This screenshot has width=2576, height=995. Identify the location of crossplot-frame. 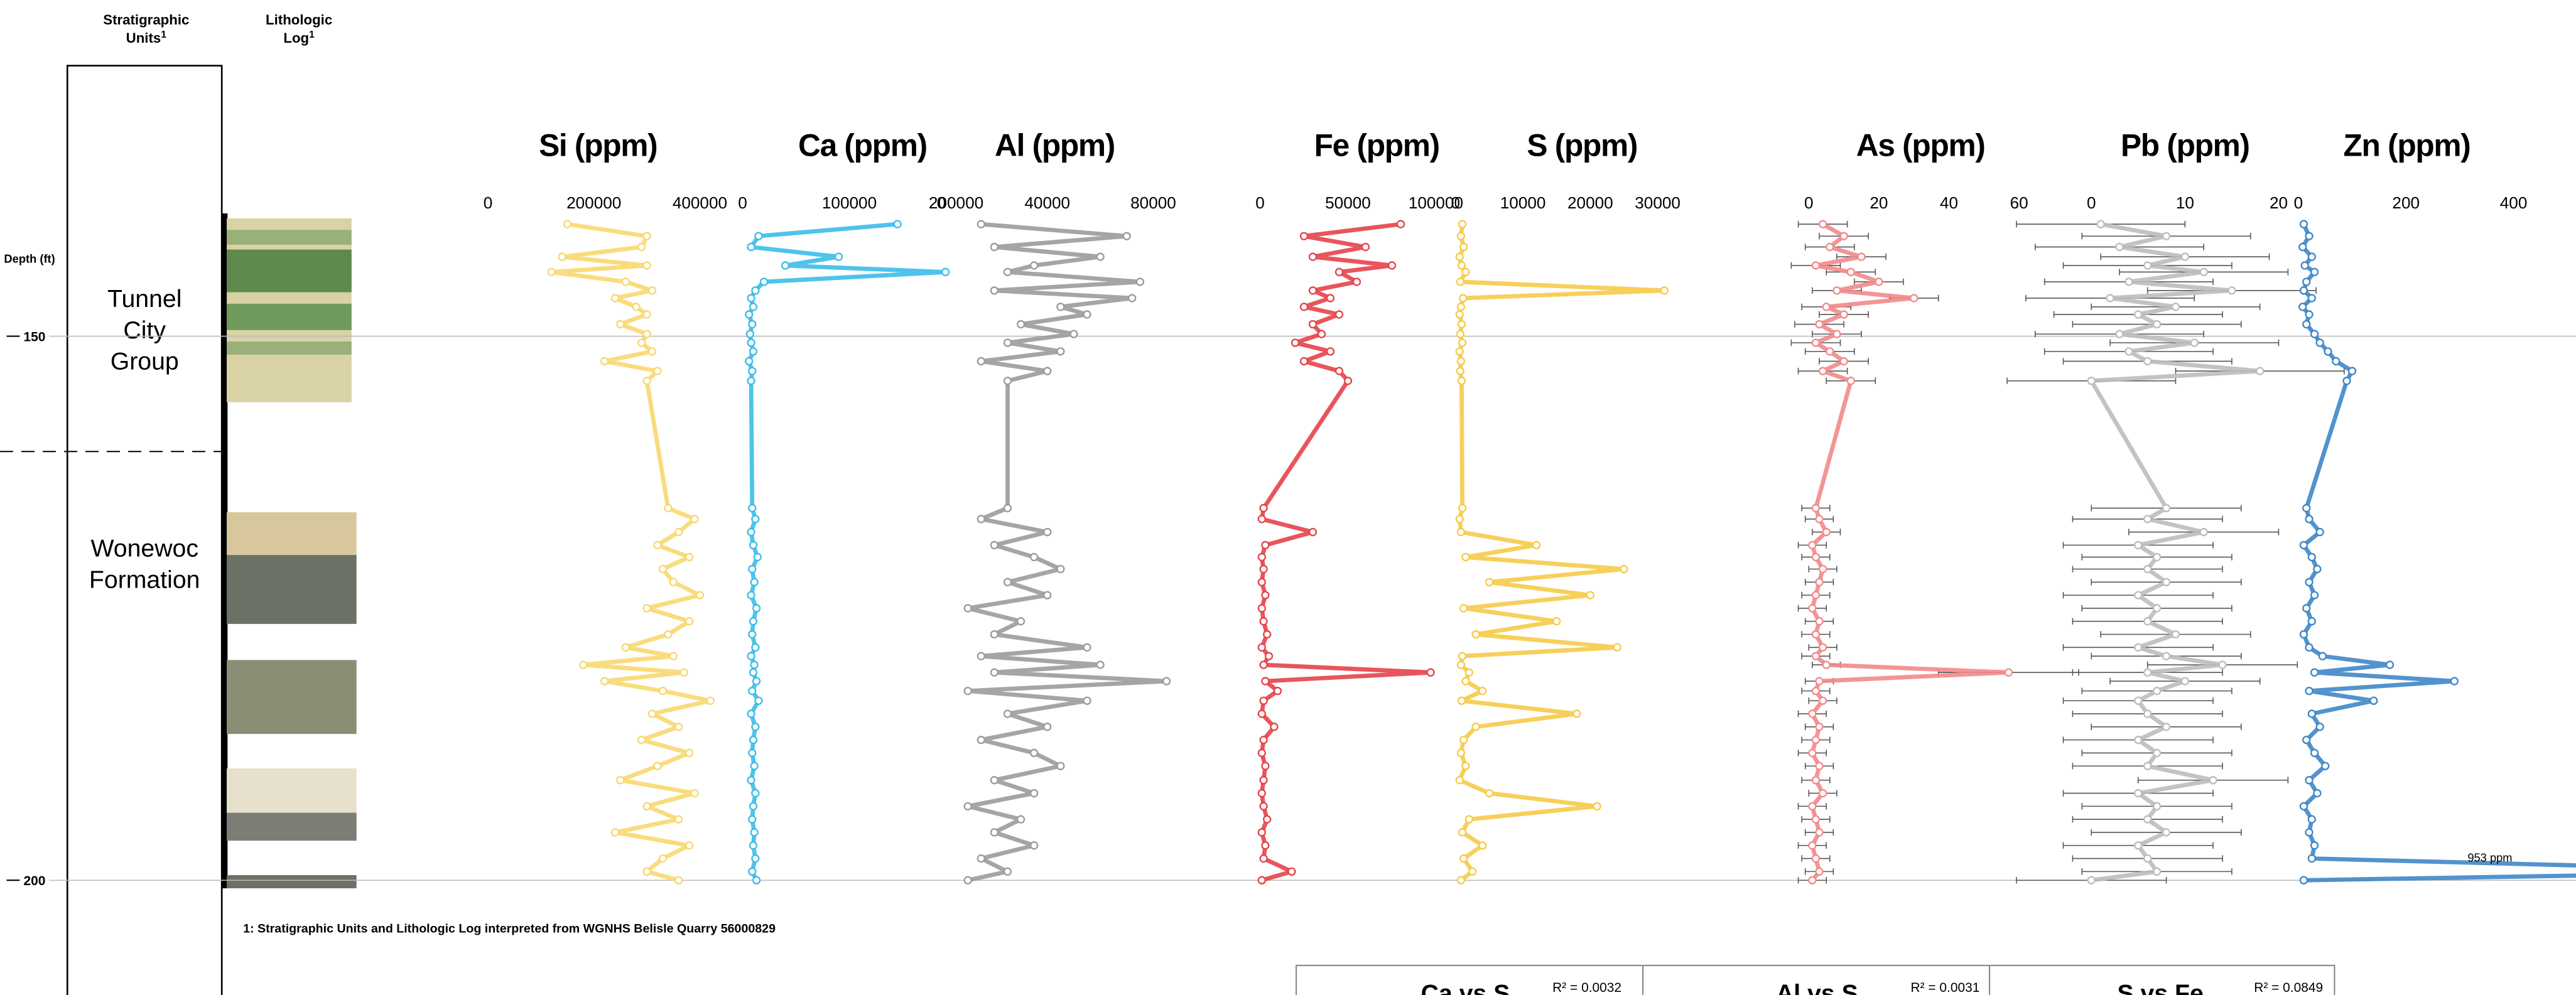
(1816, 979).